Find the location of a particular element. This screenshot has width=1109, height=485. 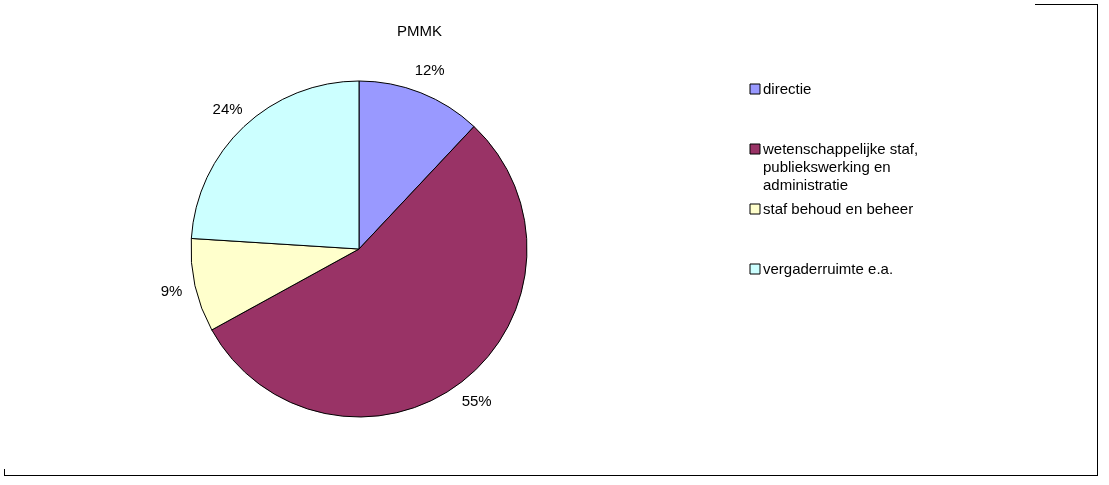

legend-label: vergaderruimte e.a. is located at coordinates (828, 268).